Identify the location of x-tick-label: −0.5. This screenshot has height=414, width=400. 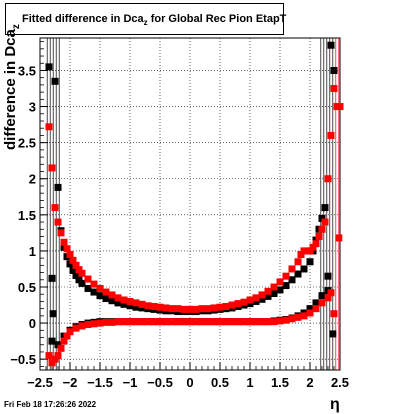
(160, 382).